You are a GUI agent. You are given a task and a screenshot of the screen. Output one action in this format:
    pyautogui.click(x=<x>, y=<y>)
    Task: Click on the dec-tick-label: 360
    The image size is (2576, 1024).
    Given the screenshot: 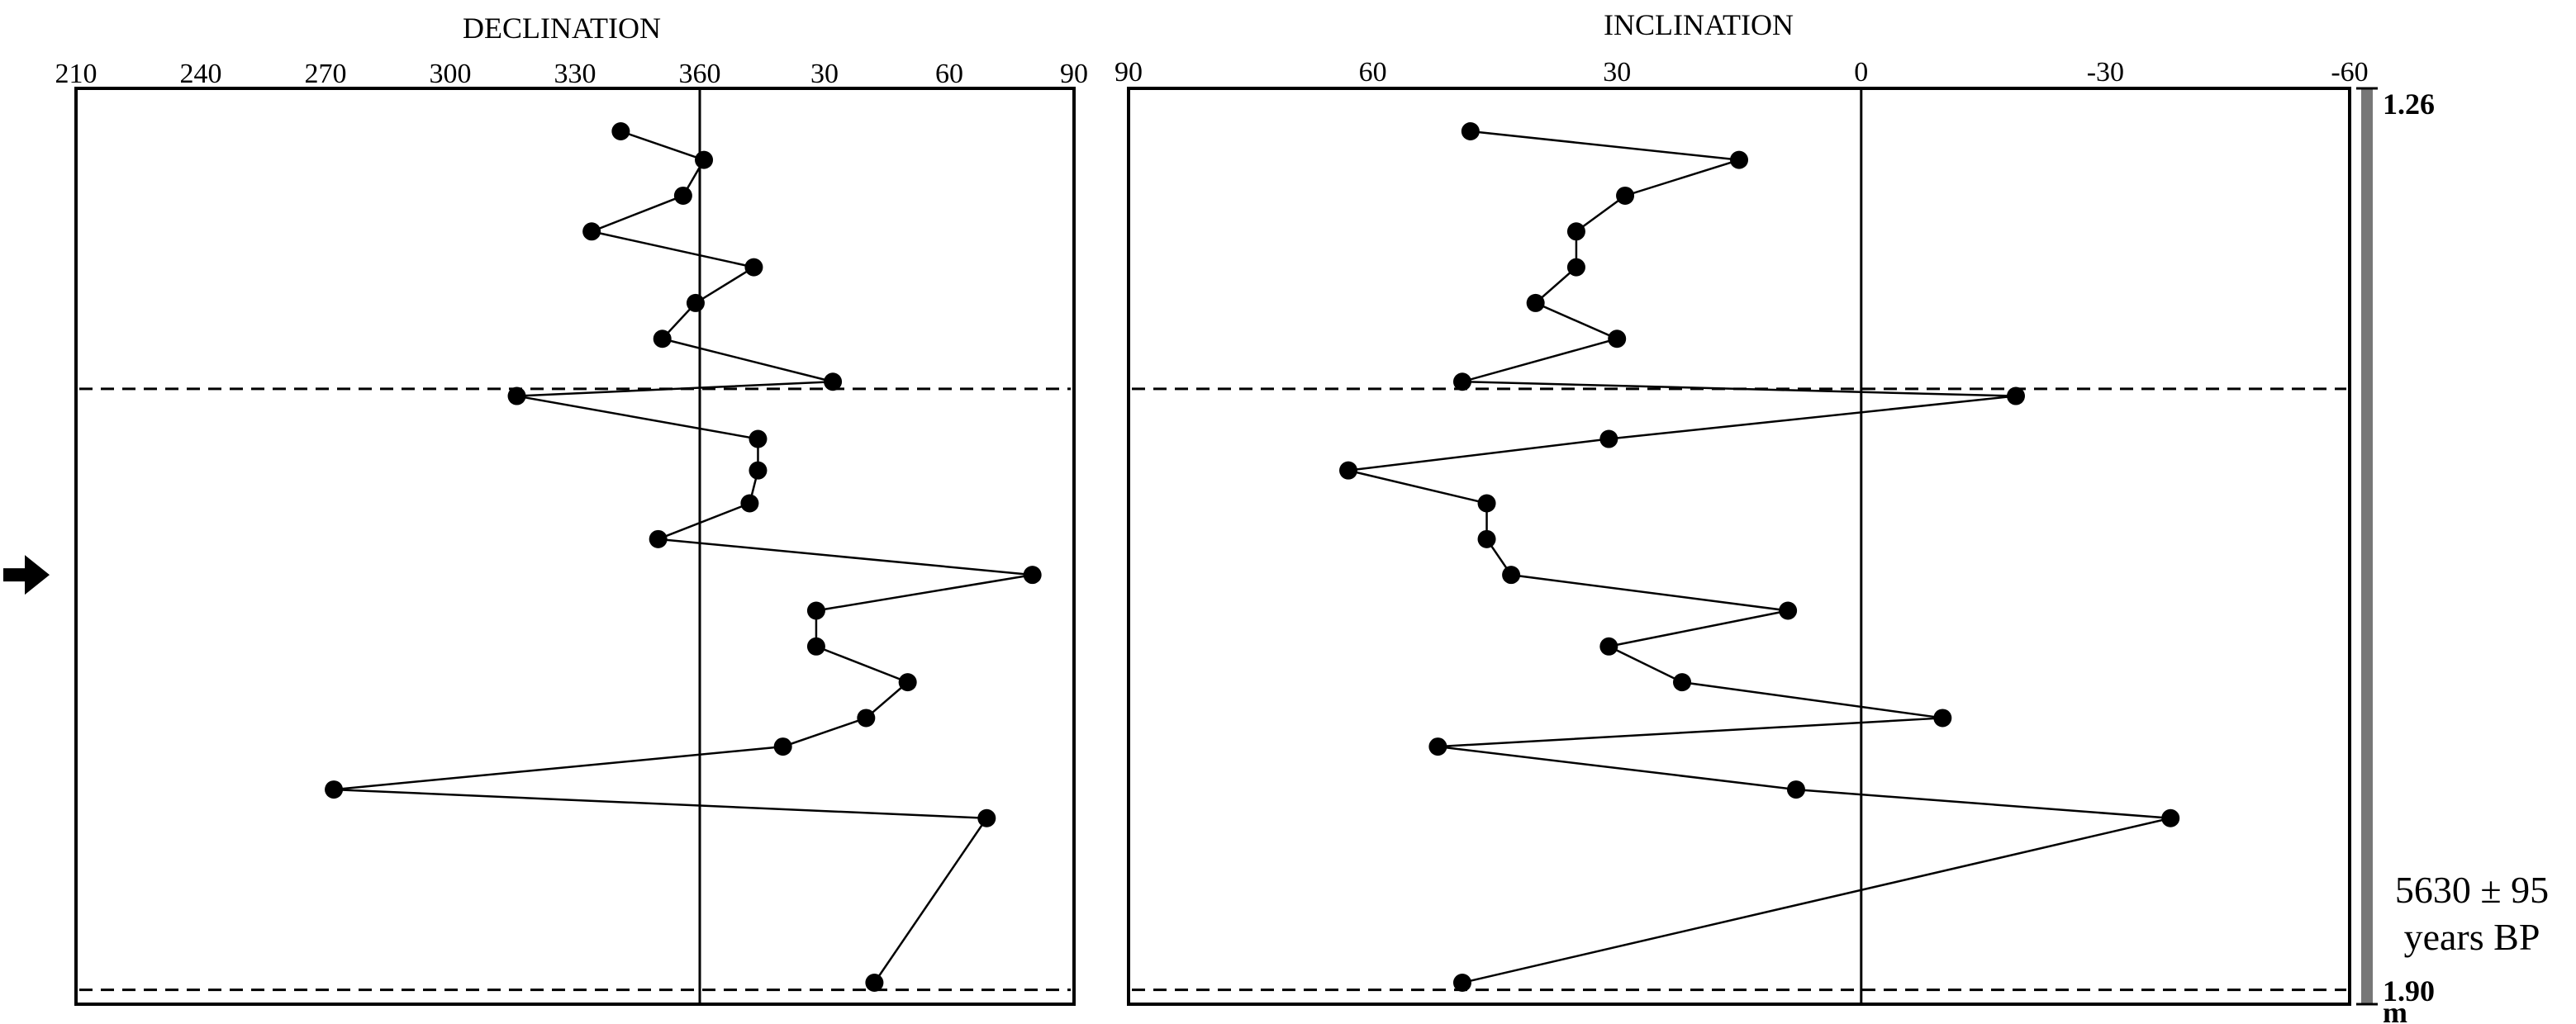 What is the action you would take?
    pyautogui.click(x=700, y=74)
    